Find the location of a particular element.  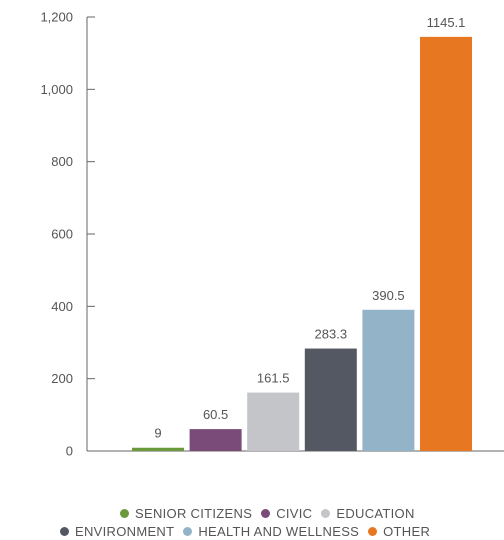

legend-label: HEALTH AND WELLNESS is located at coordinates (279, 531).